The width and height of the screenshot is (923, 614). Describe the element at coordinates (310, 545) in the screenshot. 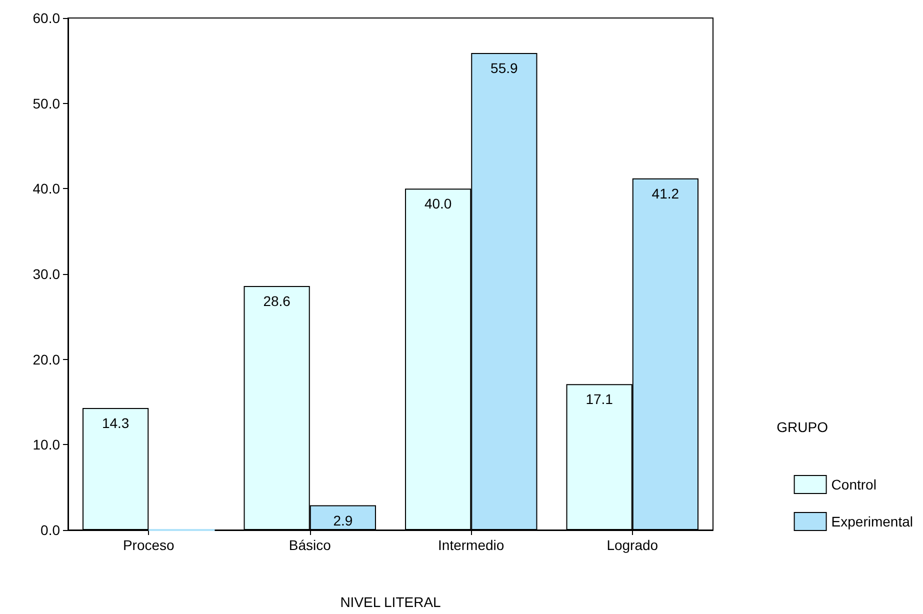

I see `x-tick-label: Básico` at that location.